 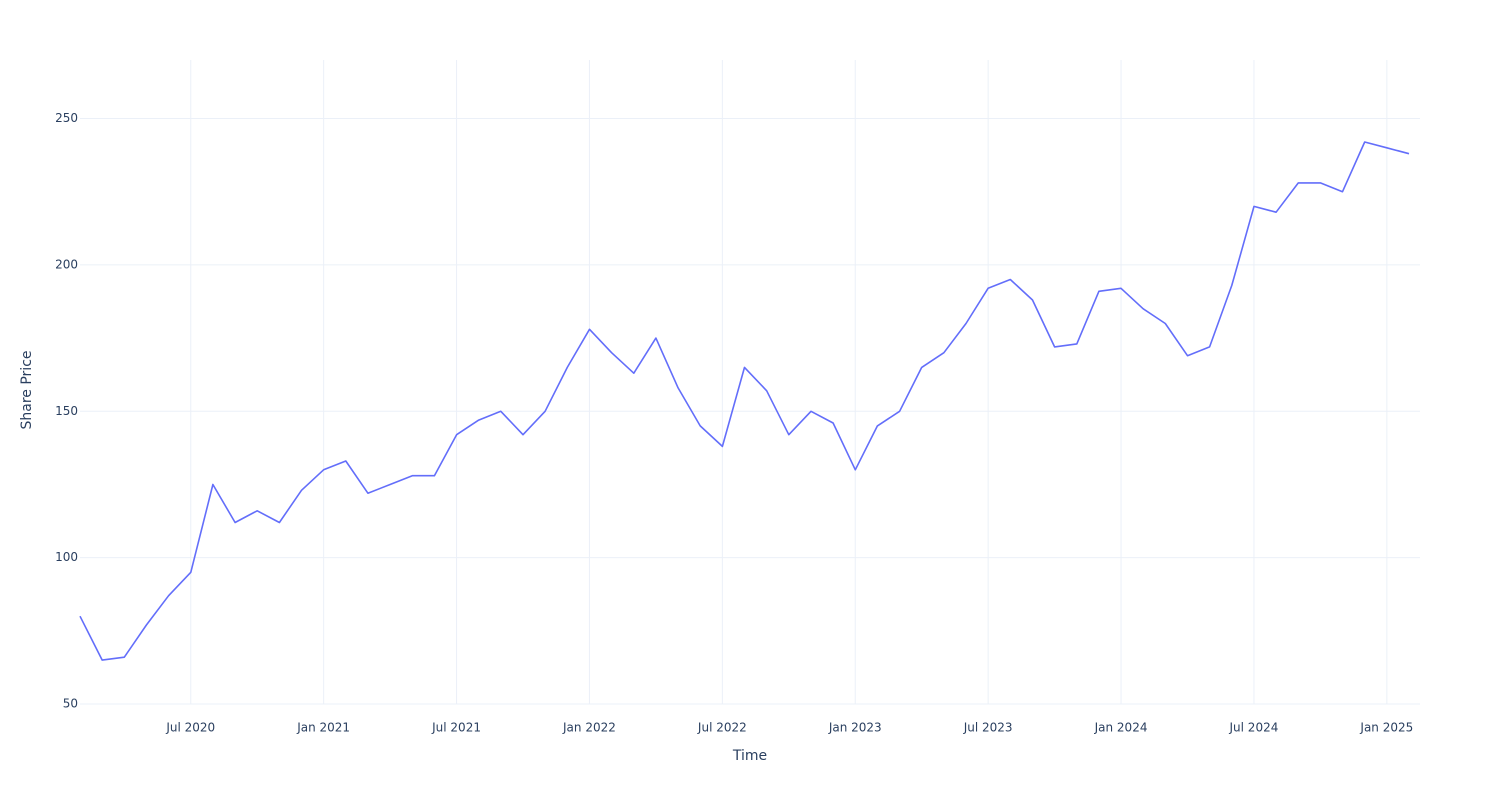 I want to click on x-tick-label: Jan 2025, so click(x=1386, y=728).